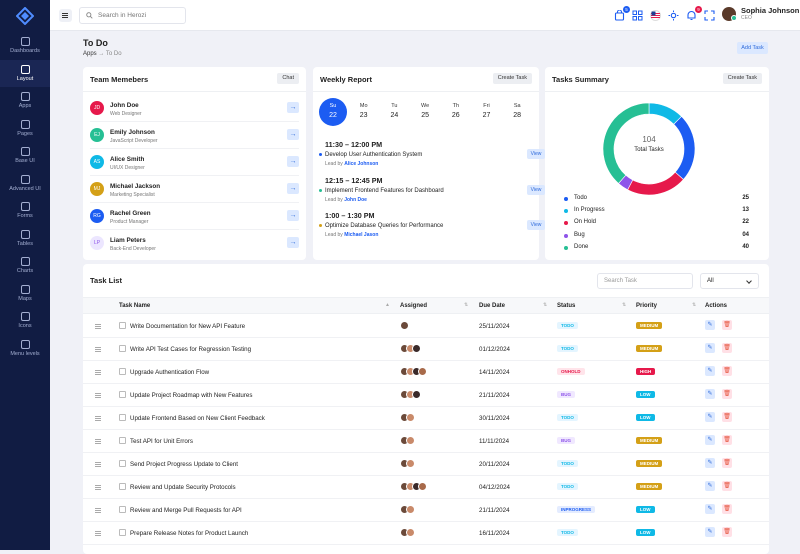 The height and width of the screenshot is (554, 800). What do you see at coordinates (90, 54) in the screenshot?
I see `breadcrumb-apps: Apps` at bounding box center [90, 54].